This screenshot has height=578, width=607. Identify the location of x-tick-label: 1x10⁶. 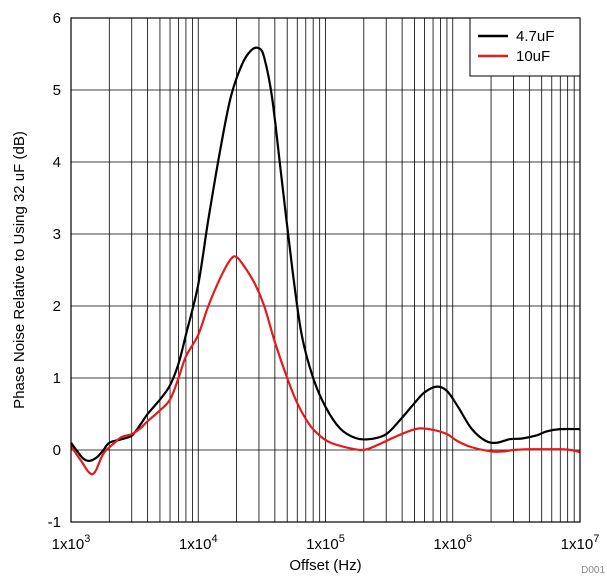
(452, 543).